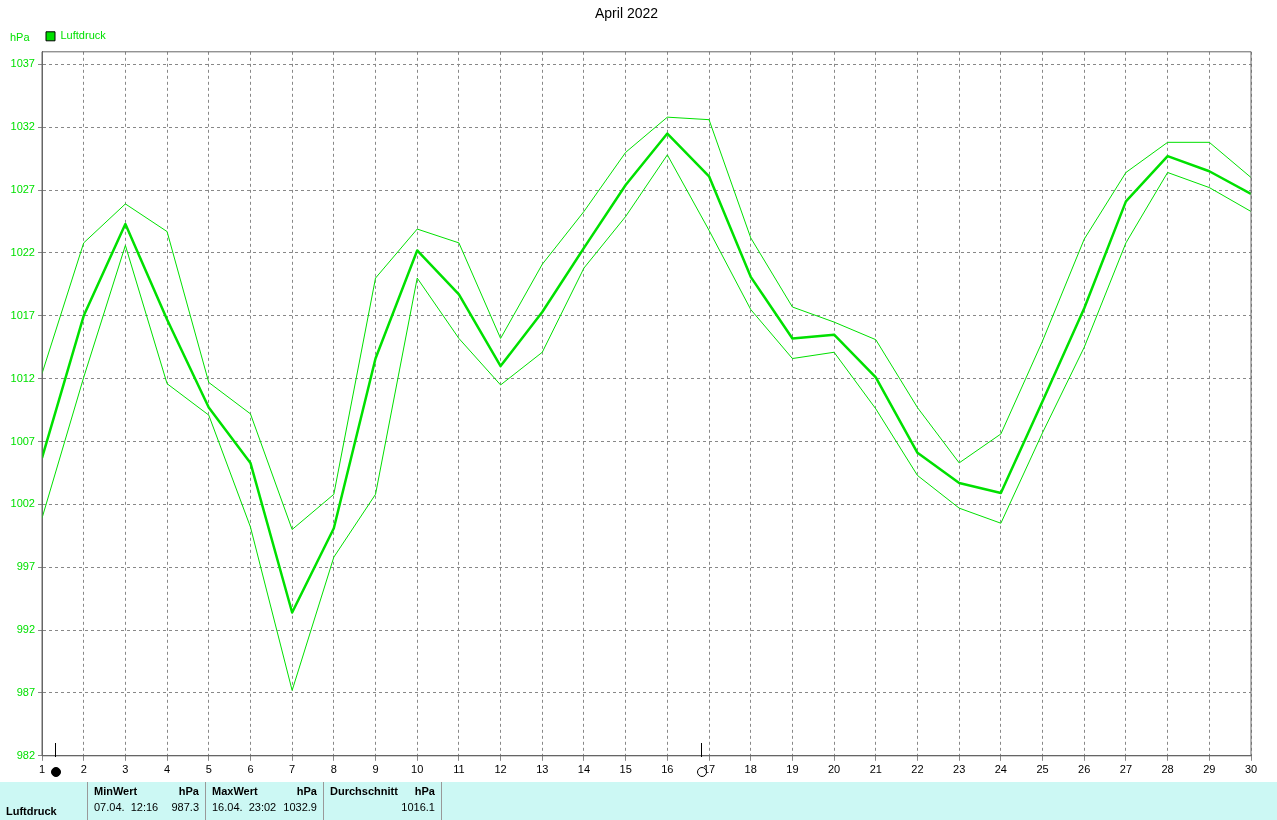 Image resolution: width=1277 pixels, height=820 pixels. What do you see at coordinates (83, 35) in the screenshot?
I see `legend-label: Luftdruck` at bounding box center [83, 35].